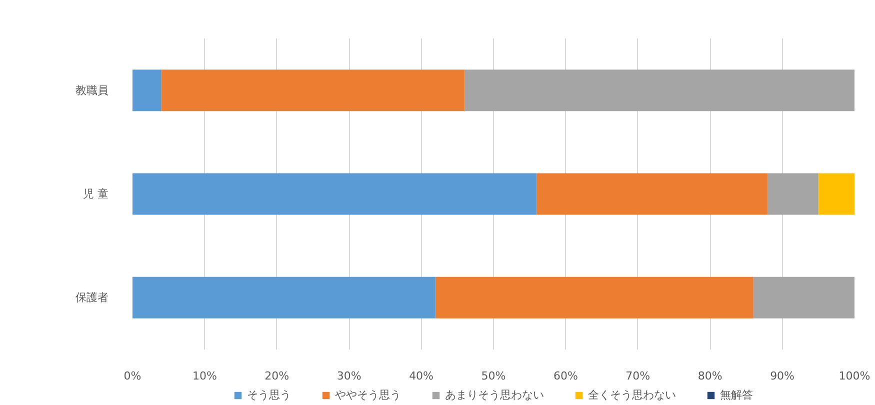  I want to click on x-tick-label: 100%, so click(854, 376).